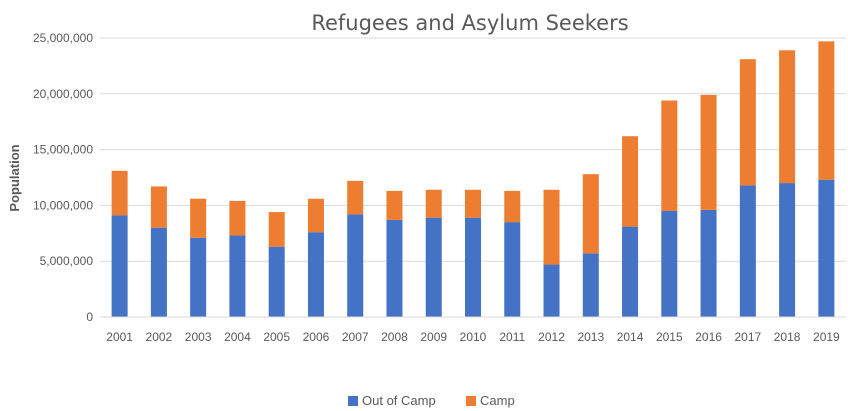 The height and width of the screenshot is (411, 848). I want to click on bar-camp-2012, so click(551, 227).